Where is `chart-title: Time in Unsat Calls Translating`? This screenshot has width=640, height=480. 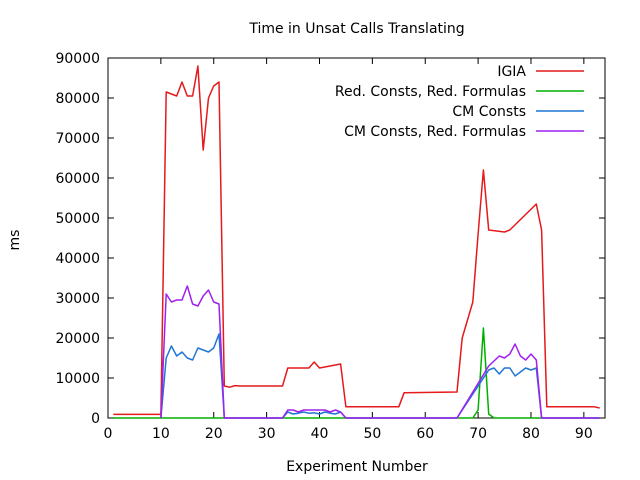 chart-title: Time in Unsat Calls Translating is located at coordinates (356, 29).